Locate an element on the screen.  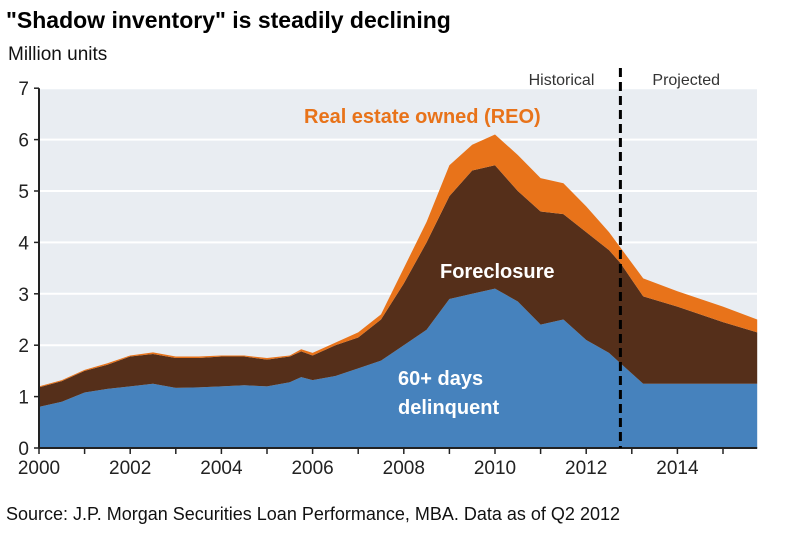
historical-label: Historical is located at coordinates (562, 80).